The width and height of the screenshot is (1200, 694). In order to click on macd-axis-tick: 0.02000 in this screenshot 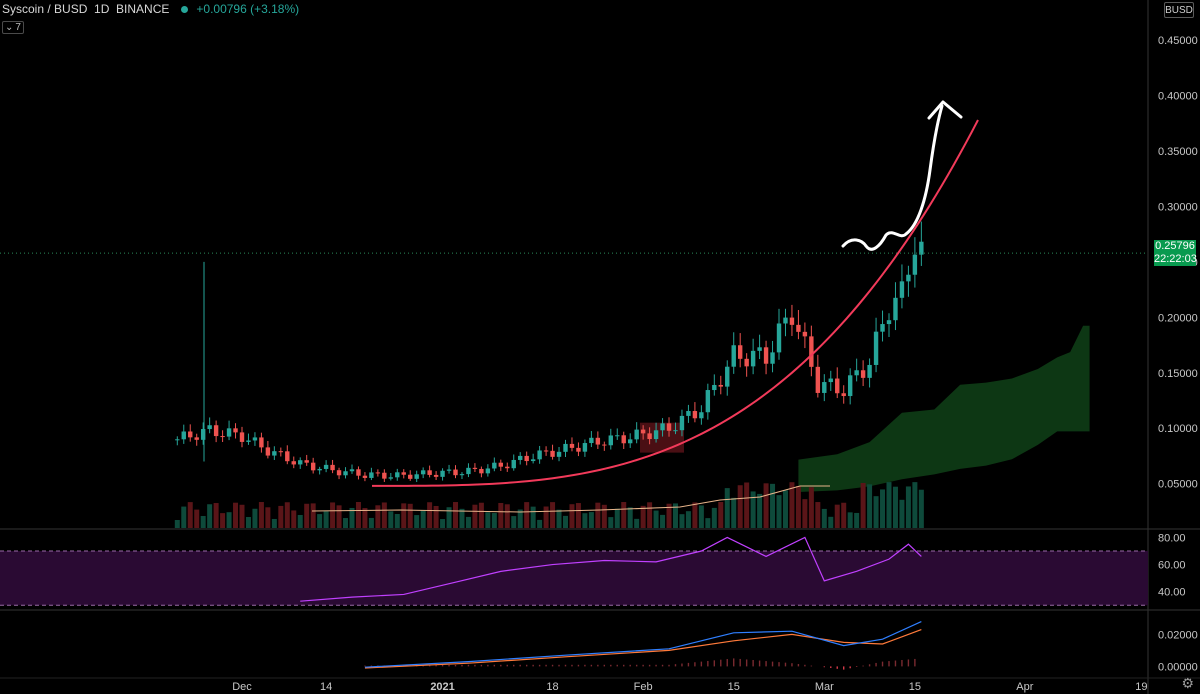, I will do `click(1178, 635)`.